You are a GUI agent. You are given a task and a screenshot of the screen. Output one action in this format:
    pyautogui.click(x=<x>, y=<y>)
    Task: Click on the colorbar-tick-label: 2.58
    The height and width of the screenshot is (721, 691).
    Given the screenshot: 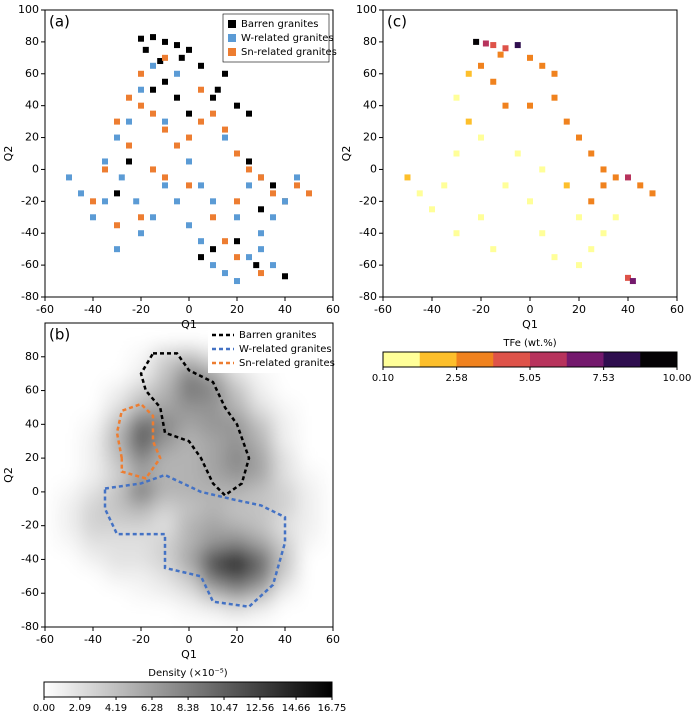 What is the action you would take?
    pyautogui.click(x=457, y=378)
    